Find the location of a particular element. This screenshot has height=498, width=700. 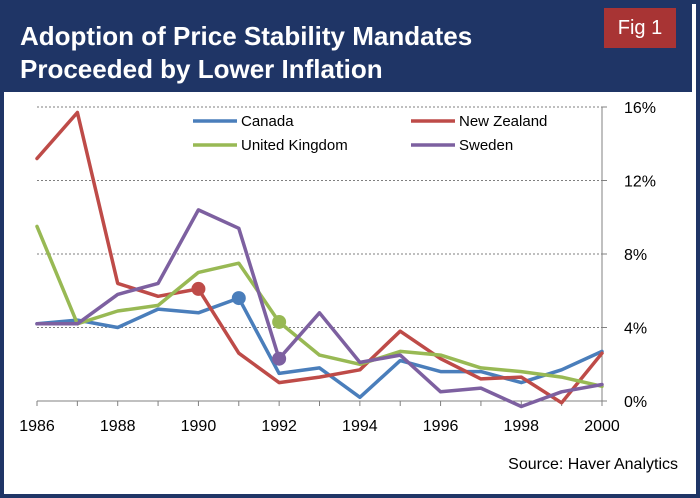

figure-label: Fig 1 is located at coordinates (640, 28).